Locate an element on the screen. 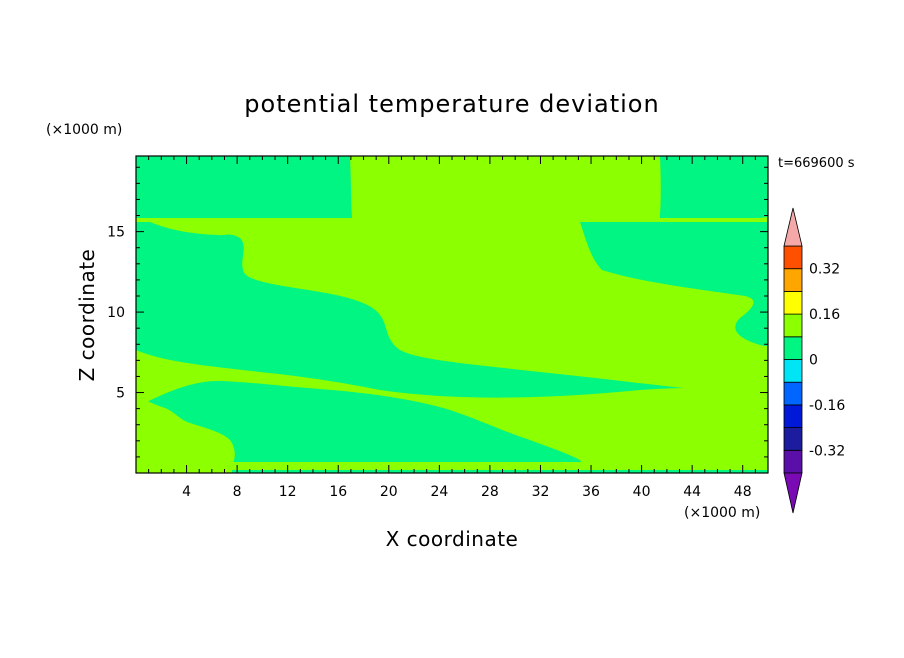 Image resolution: width=904 pixels, height=658 pixels. colorbar: 0.32 0.16 0 -0.16 -0.32 is located at coordinates (814, 360).